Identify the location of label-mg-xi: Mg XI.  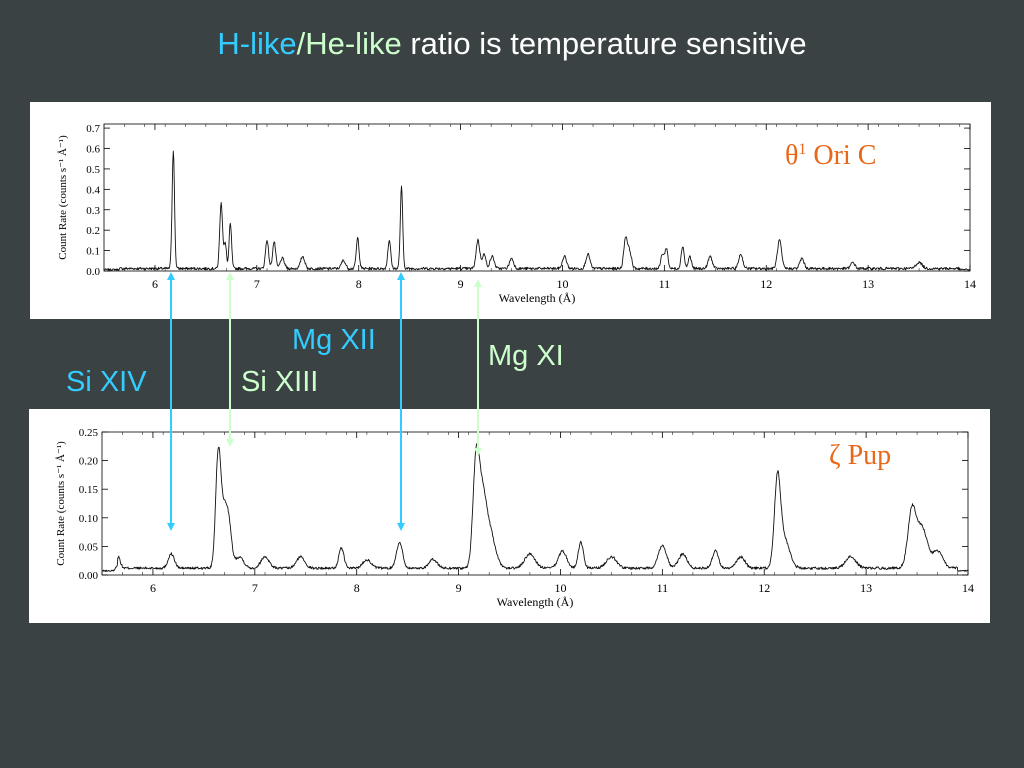
(526, 356).